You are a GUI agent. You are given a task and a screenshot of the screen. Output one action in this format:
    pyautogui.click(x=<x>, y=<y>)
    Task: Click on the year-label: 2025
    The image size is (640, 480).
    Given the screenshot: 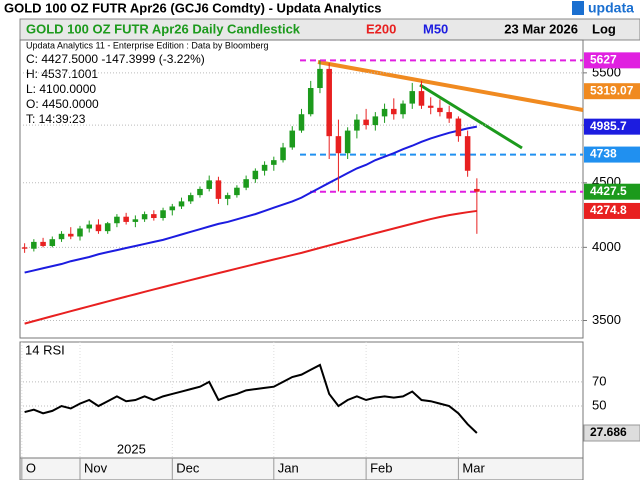 What is the action you would take?
    pyautogui.click(x=131, y=448)
    